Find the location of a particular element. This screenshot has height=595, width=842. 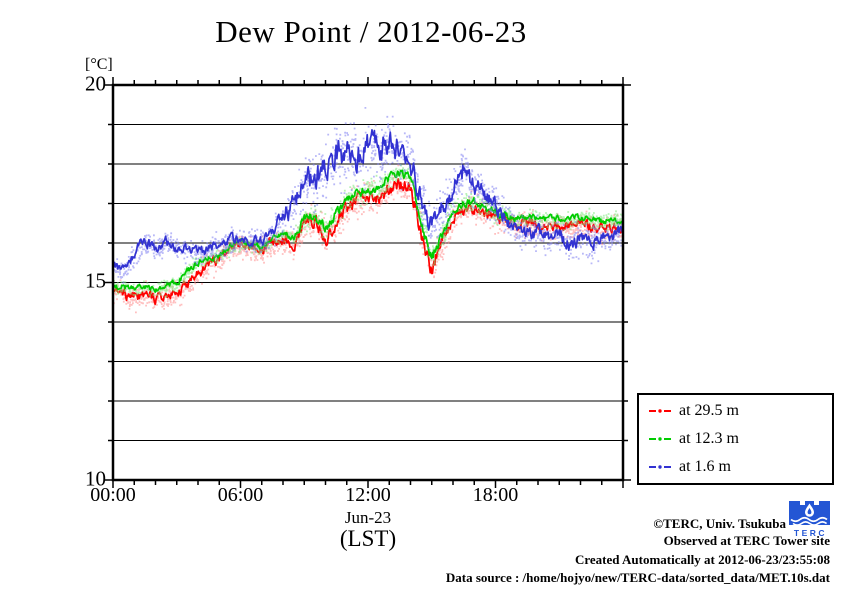

footer-observed-at: Observed at TERC Tower site is located at coordinates (746, 540).